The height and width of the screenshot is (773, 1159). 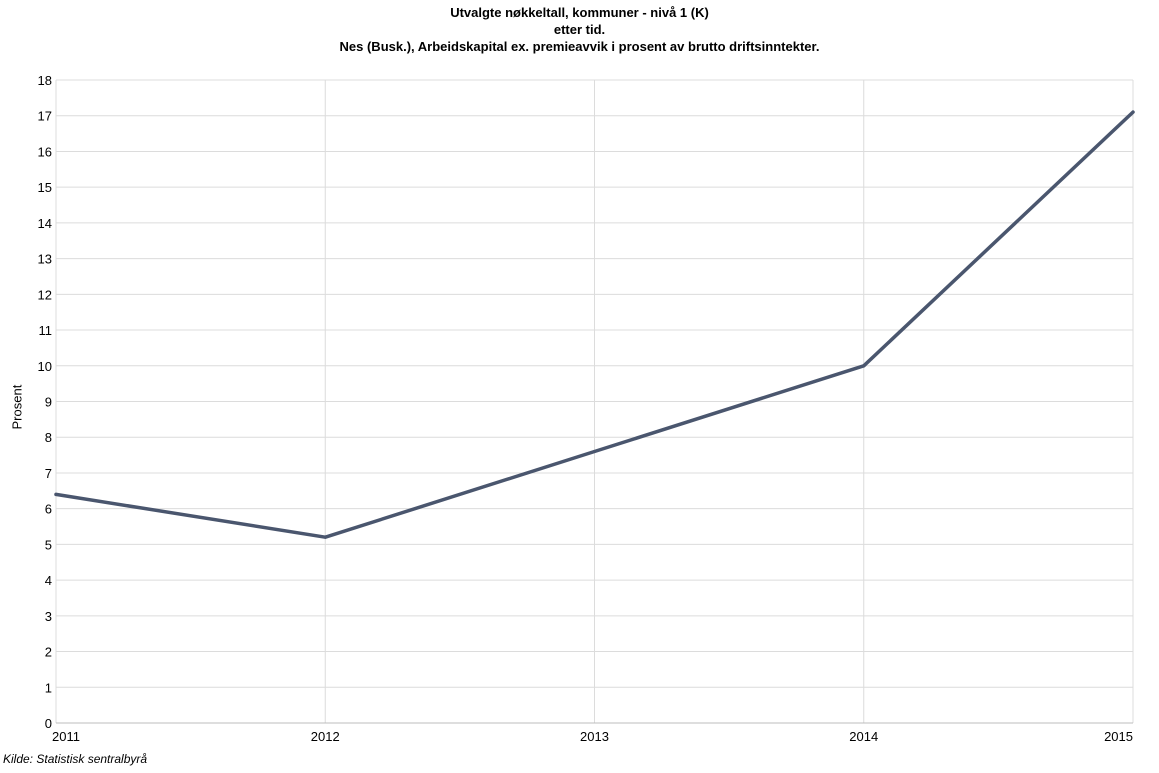 I want to click on chart-title-line-2: etter tid., so click(x=579, y=29).